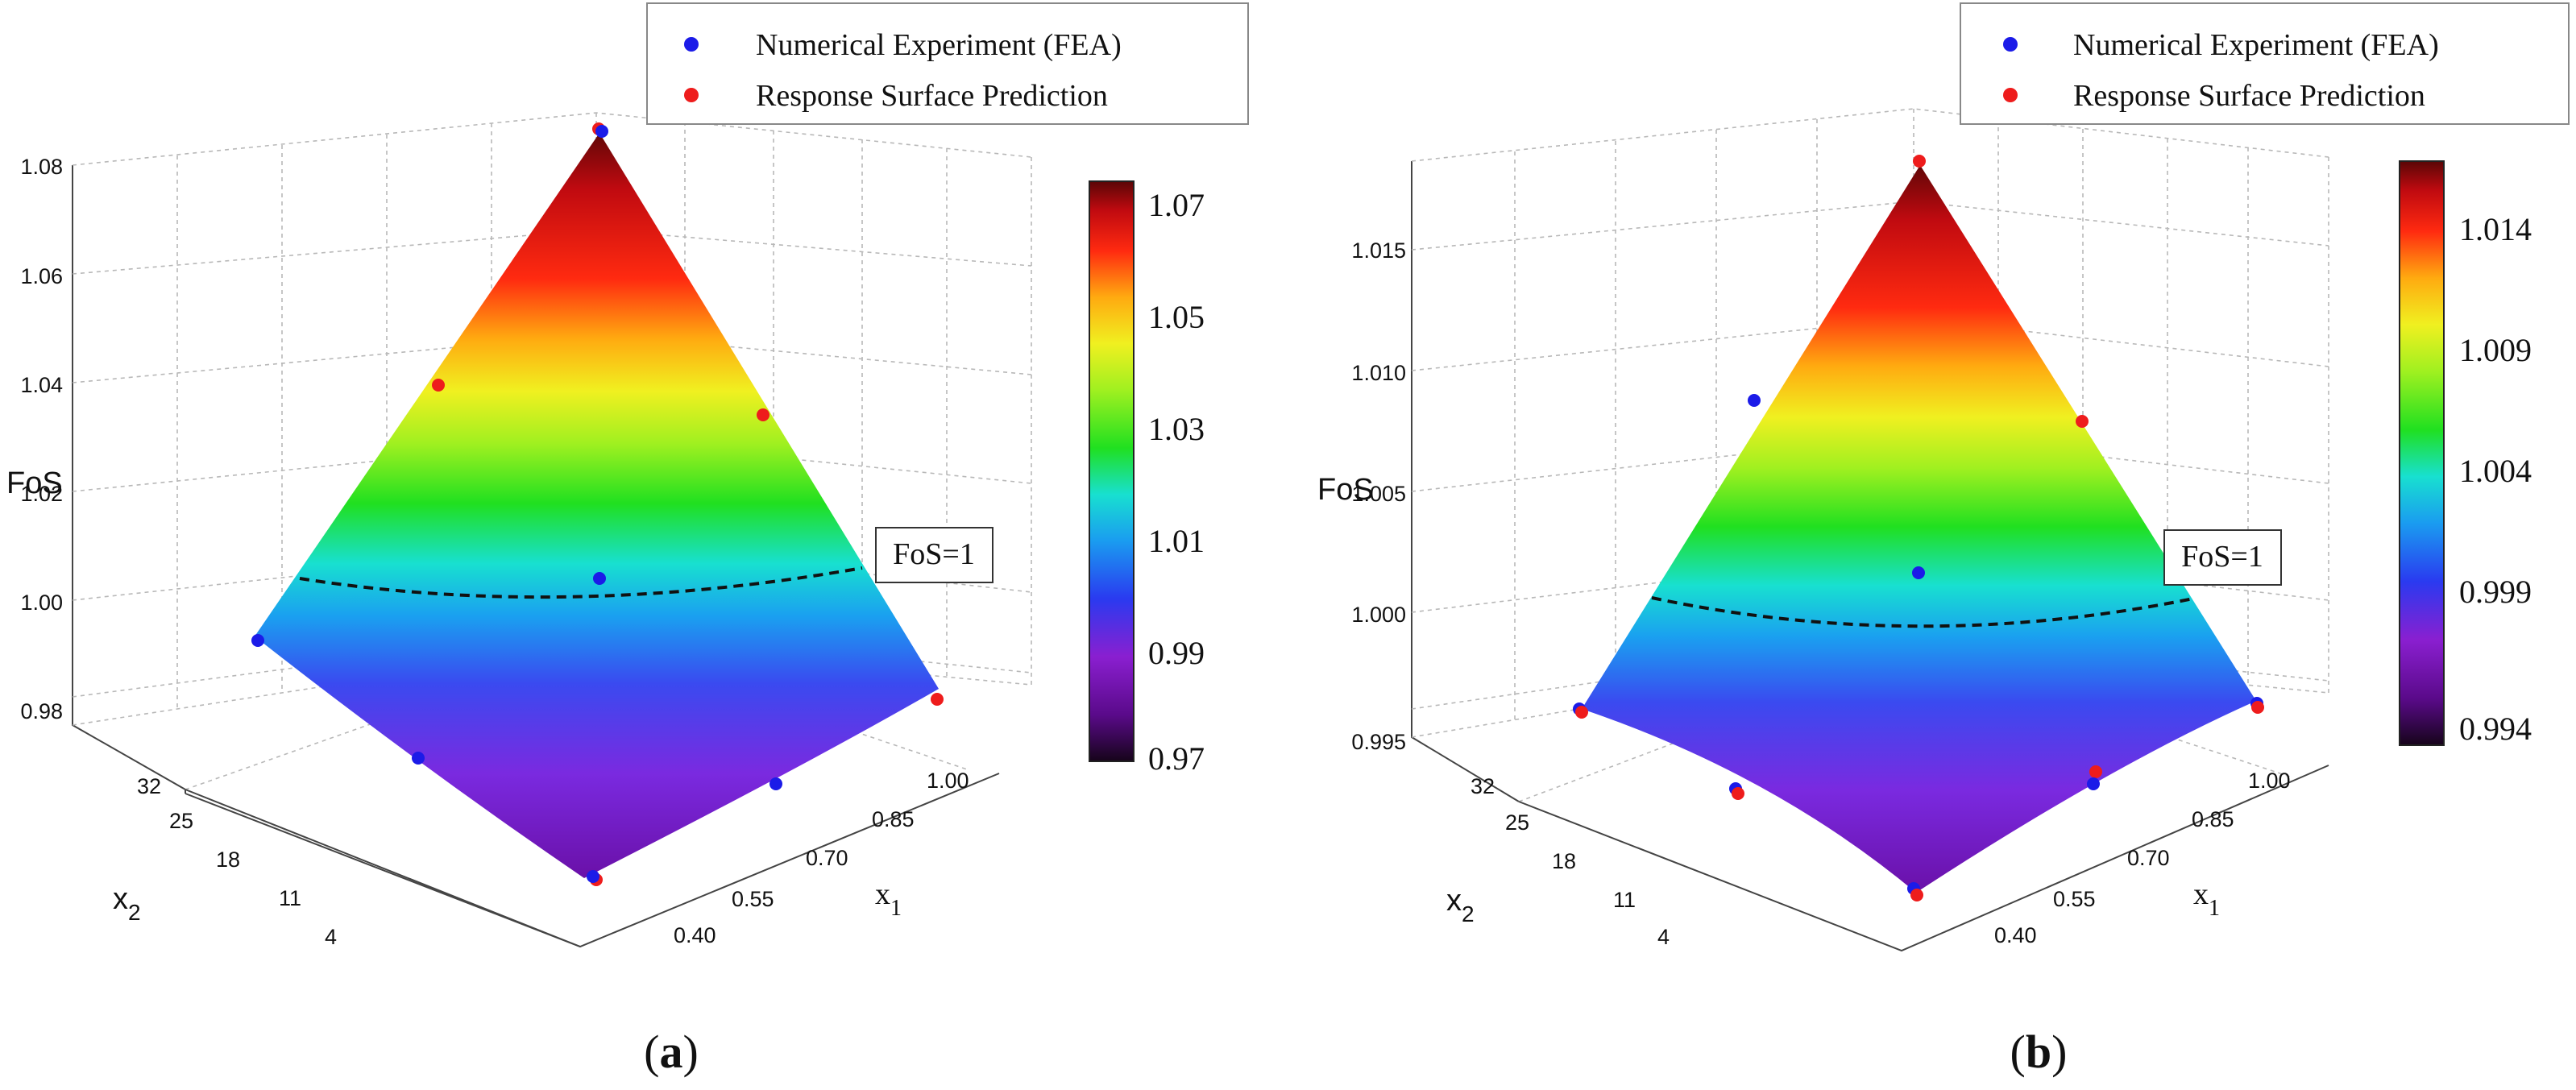 The height and width of the screenshot is (1090, 2576). Describe the element at coordinates (41, 494) in the screenshot. I see `chart-a-z-tick: 1.02` at that location.